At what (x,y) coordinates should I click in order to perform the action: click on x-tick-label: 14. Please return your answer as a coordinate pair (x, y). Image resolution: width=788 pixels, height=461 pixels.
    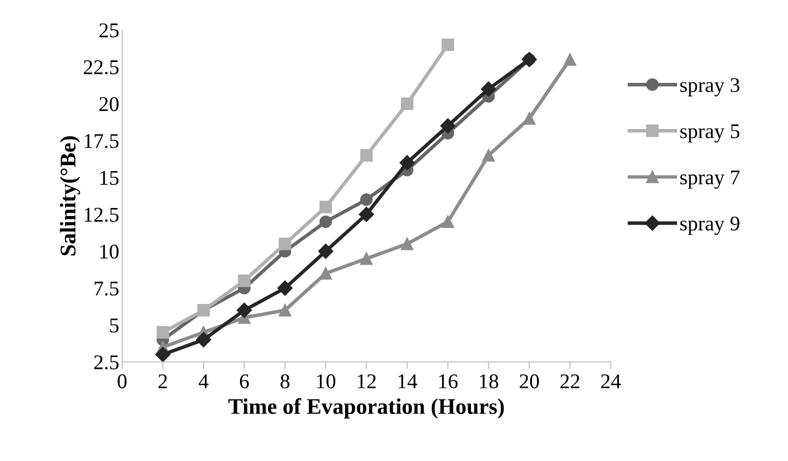
    Looking at the image, I should click on (408, 381).